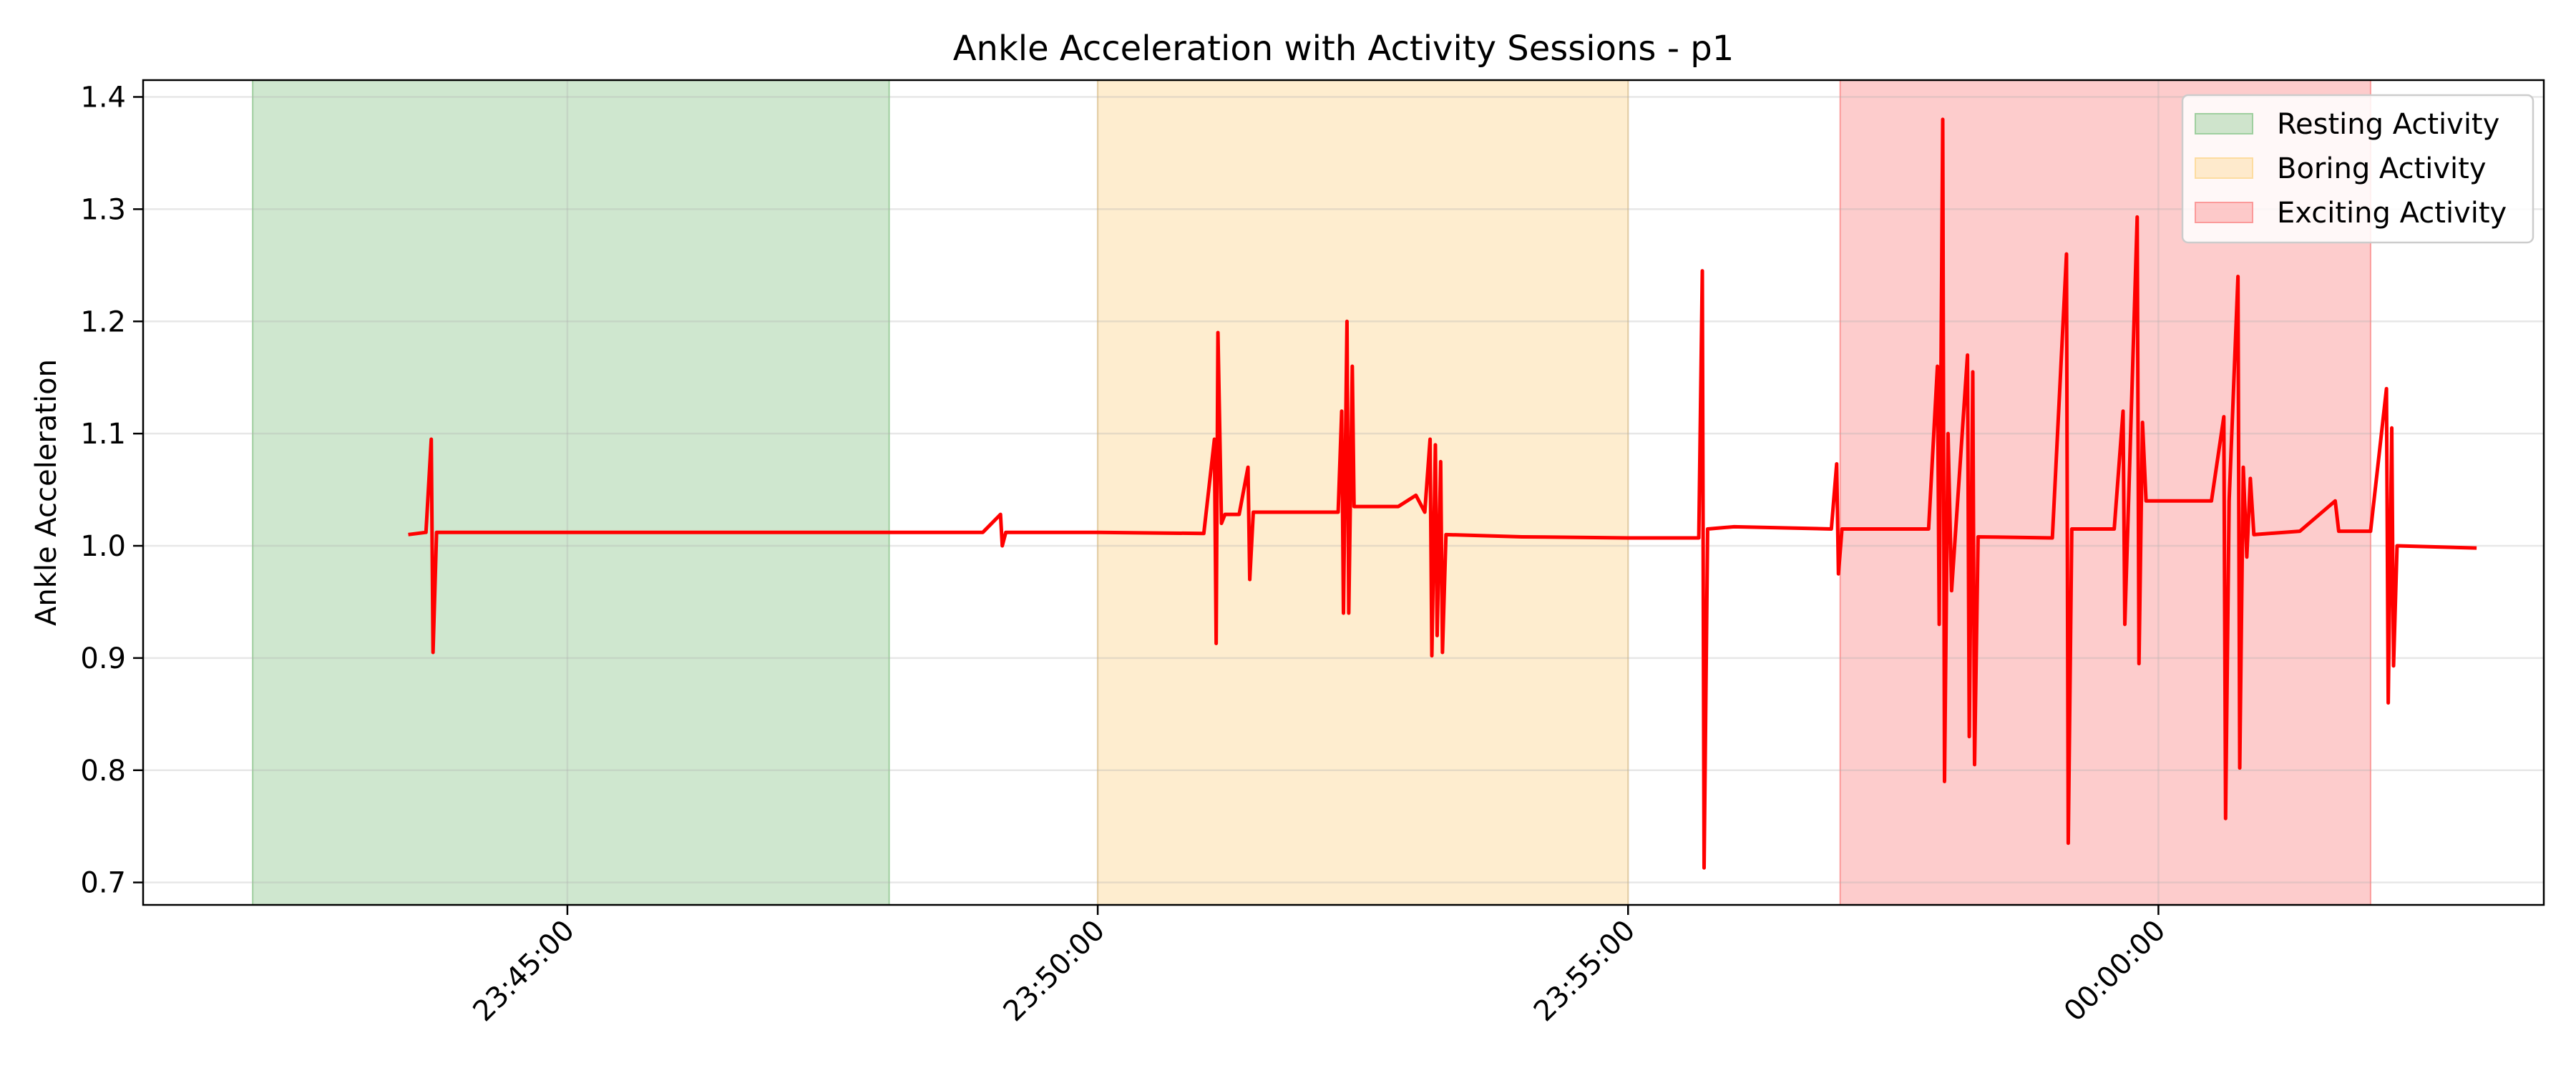  What do you see at coordinates (103, 546) in the screenshot?
I see `y-tick-label: 1.0` at bounding box center [103, 546].